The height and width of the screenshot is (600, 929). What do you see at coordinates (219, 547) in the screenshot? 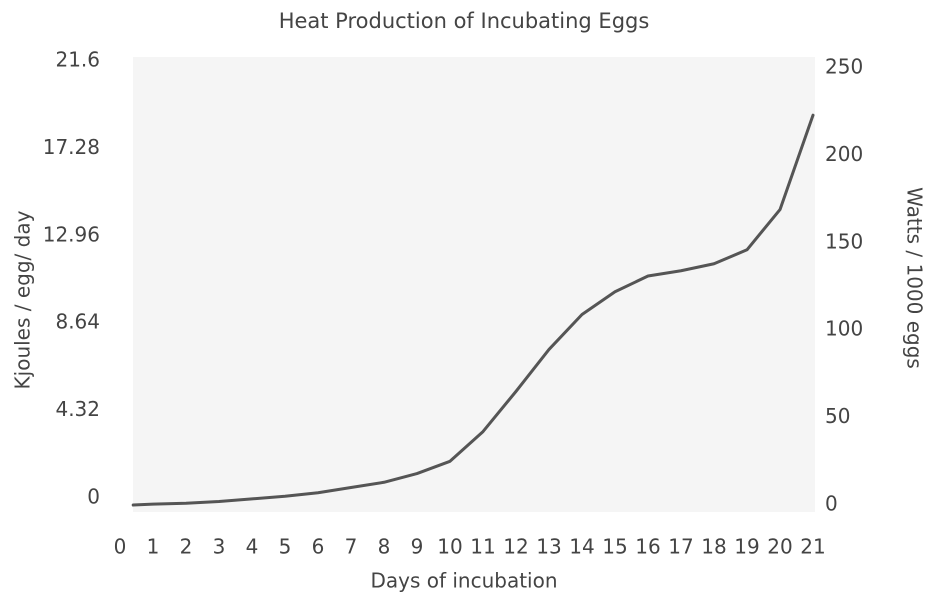
I see `x-tick-label: 3` at bounding box center [219, 547].